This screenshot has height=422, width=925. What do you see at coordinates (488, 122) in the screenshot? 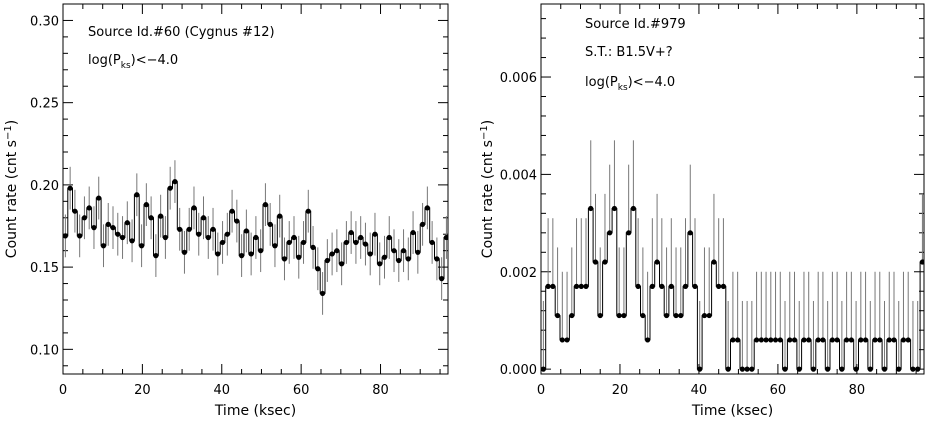
I see `y-axis-label-close: )` at bounding box center [488, 122].